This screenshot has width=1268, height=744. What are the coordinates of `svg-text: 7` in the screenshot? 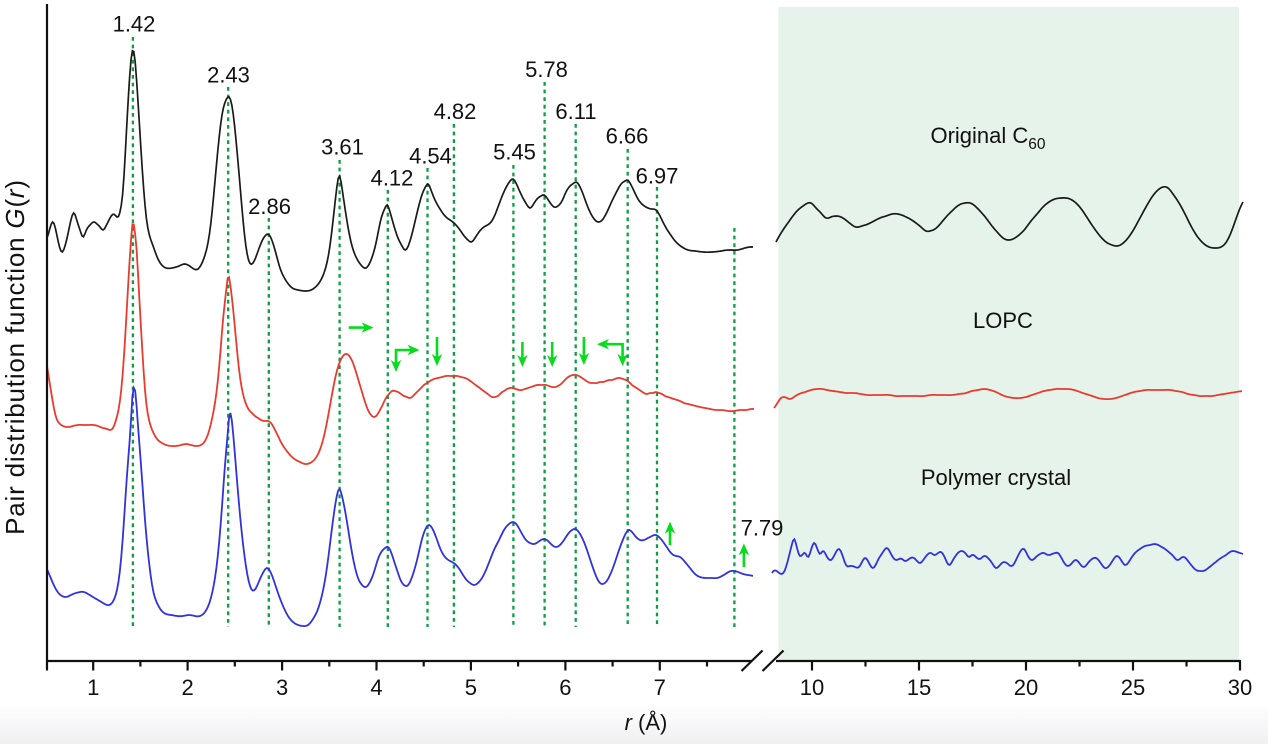 It's located at (660, 687).